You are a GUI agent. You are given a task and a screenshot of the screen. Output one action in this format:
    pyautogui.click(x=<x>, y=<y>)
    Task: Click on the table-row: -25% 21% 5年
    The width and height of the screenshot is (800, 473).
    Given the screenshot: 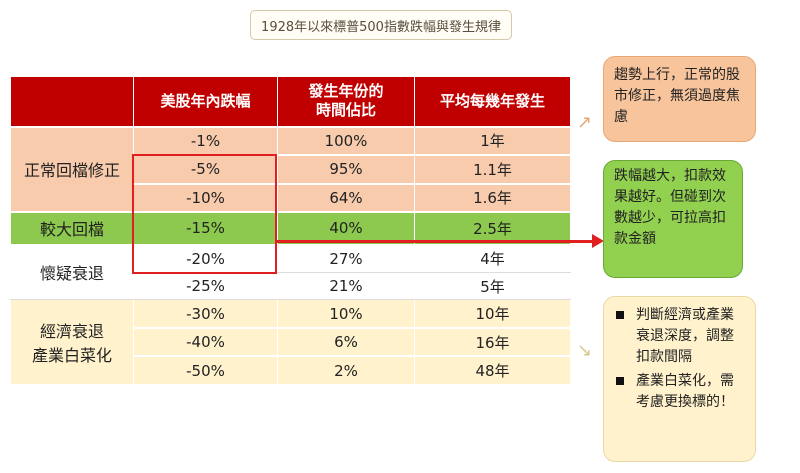 What is the action you would take?
    pyautogui.click(x=291, y=286)
    